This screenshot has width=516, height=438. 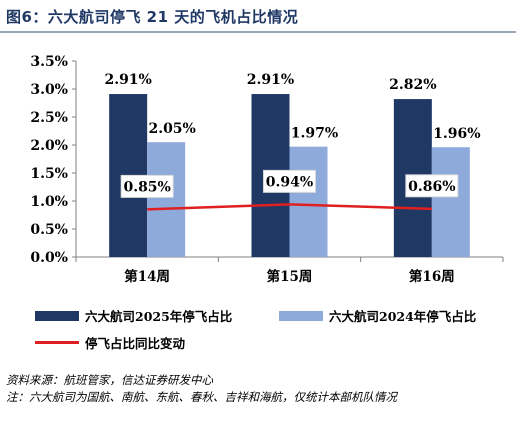 What do you see at coordinates (314, 134) in the screenshot?
I see `bar-data-label: 1.97%` at bounding box center [314, 134].